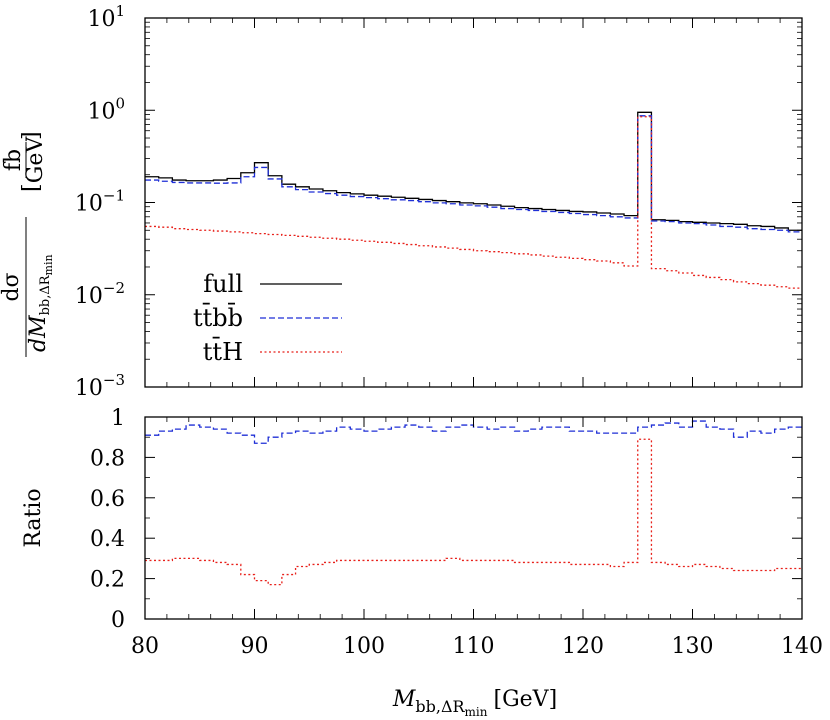 This screenshot has width=830, height=720. What do you see at coordinates (267, 318) in the screenshot?
I see `legend: full tt̄bb̄ tt̄H` at bounding box center [267, 318].